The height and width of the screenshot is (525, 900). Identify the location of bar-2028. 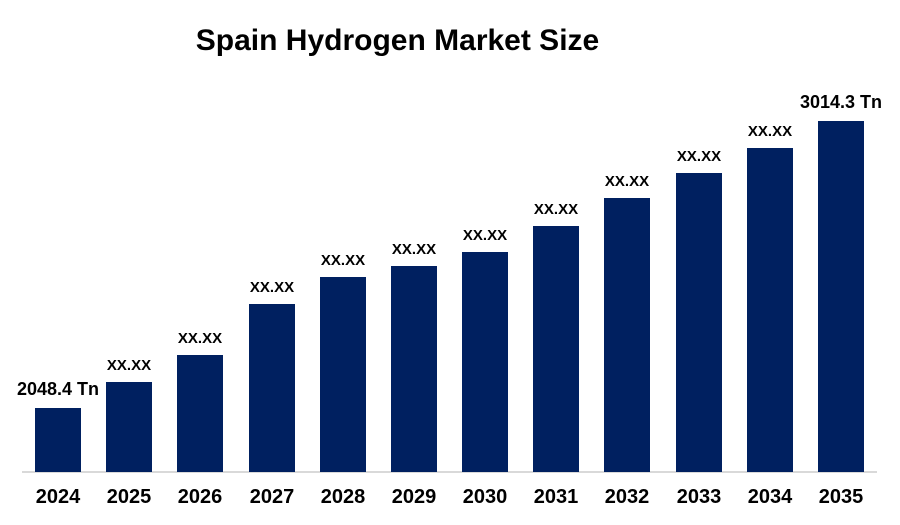
(343, 374).